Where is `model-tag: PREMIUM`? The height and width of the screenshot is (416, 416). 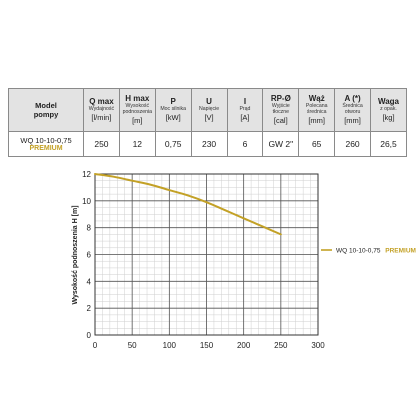
model-tag: PREMIUM is located at coordinates (46, 148).